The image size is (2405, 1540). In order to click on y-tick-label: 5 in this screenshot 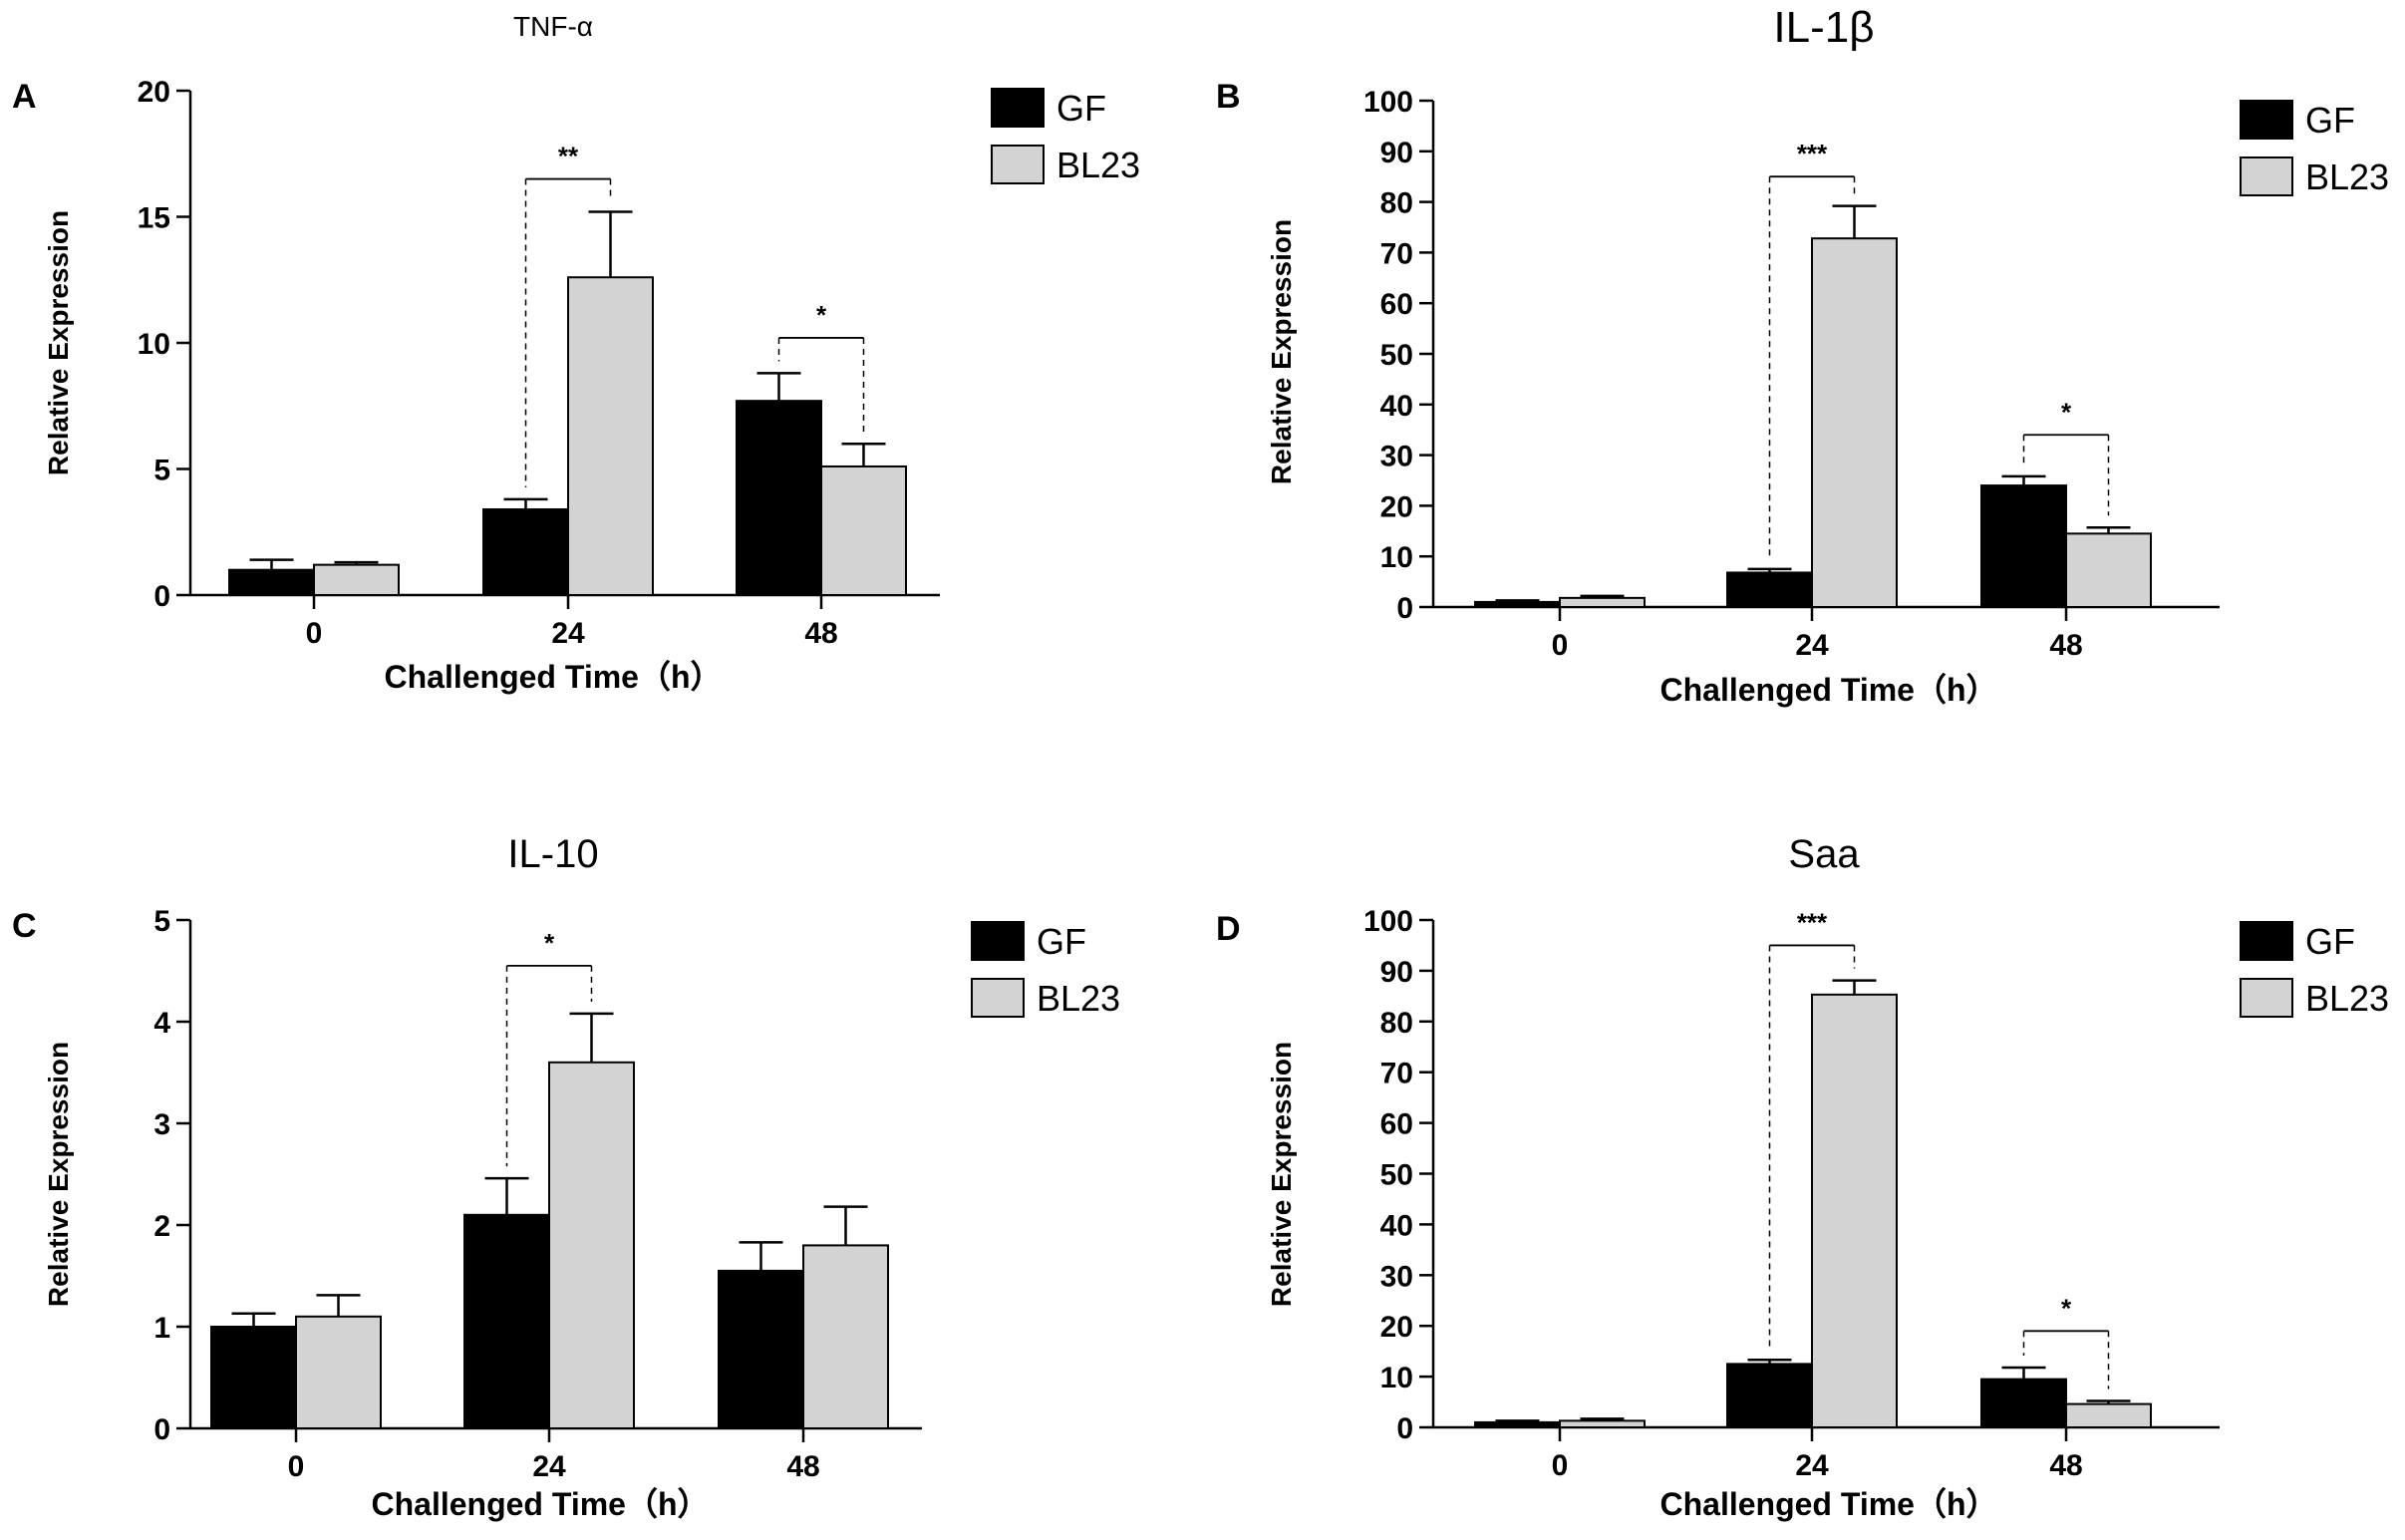, I will do `click(161, 922)`.